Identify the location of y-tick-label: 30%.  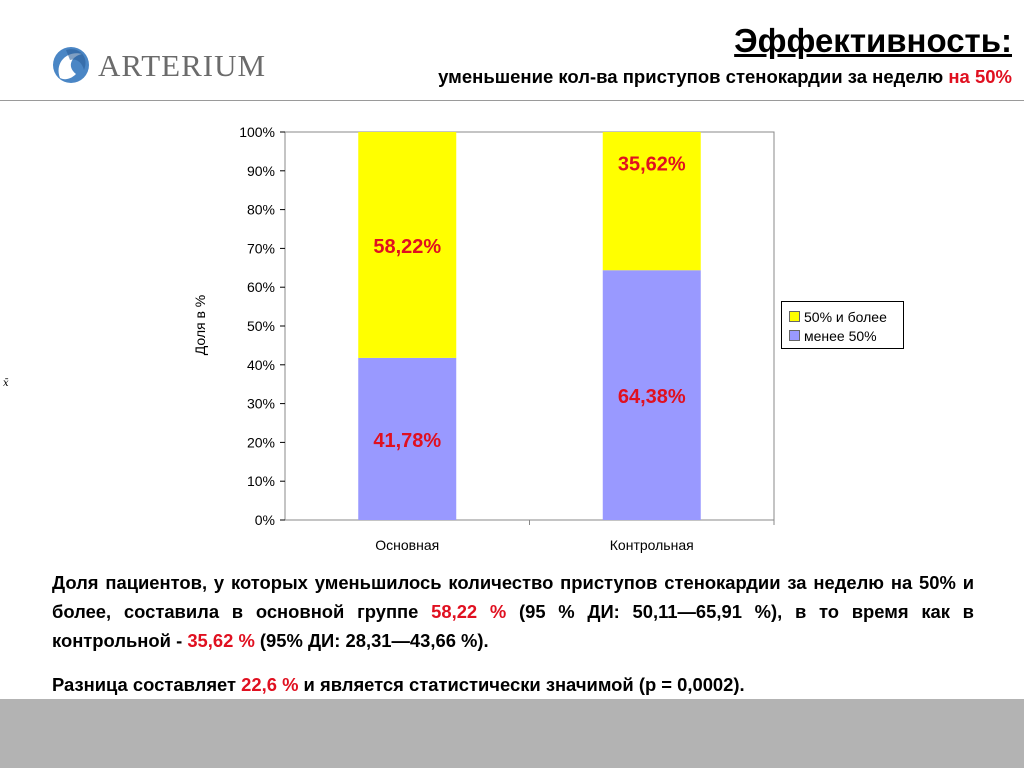
(261, 404).